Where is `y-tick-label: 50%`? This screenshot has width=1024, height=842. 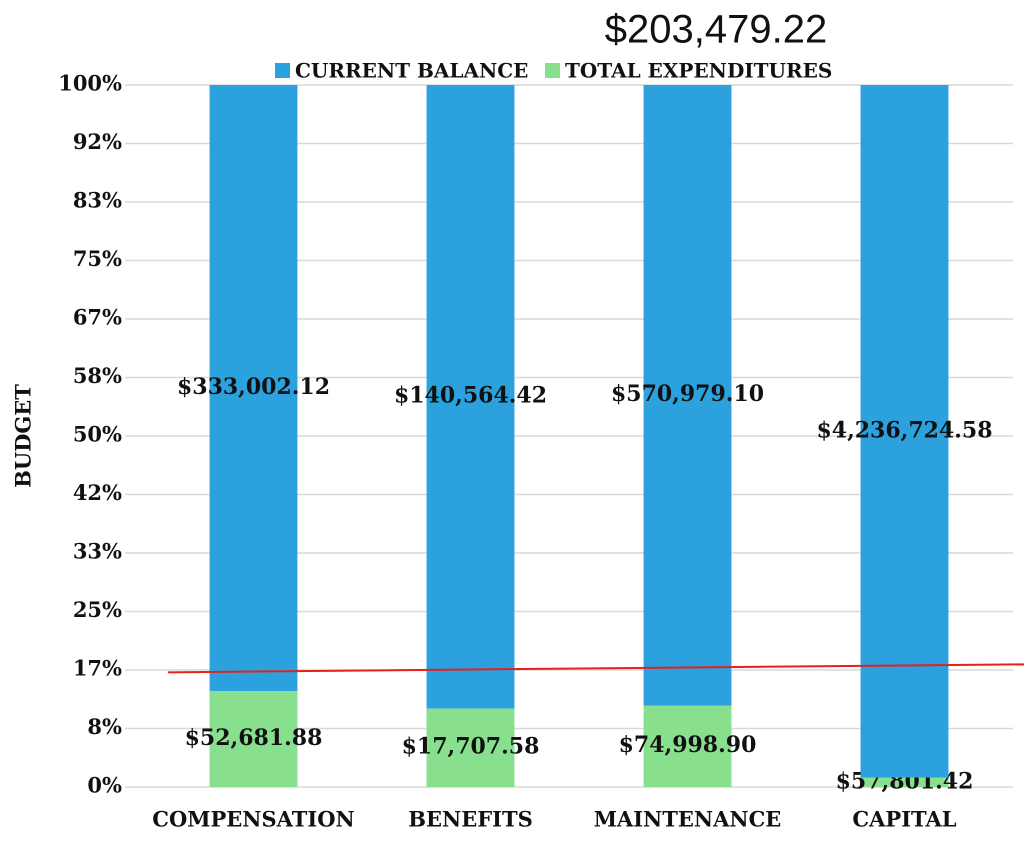 y-tick-label: 50% is located at coordinates (97, 434).